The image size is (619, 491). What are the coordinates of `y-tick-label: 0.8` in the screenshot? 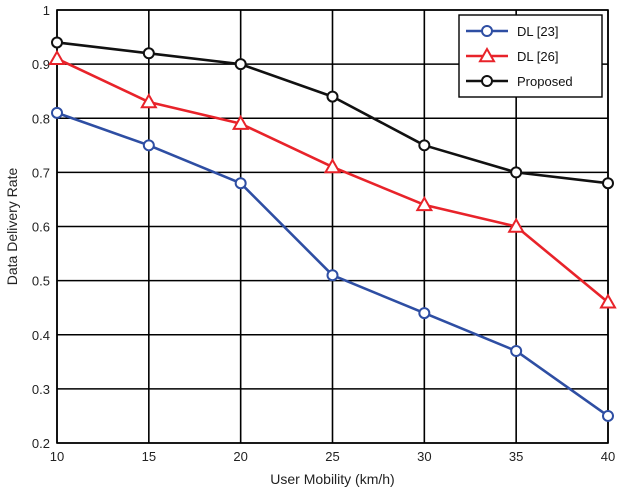 It's located at (41, 118).